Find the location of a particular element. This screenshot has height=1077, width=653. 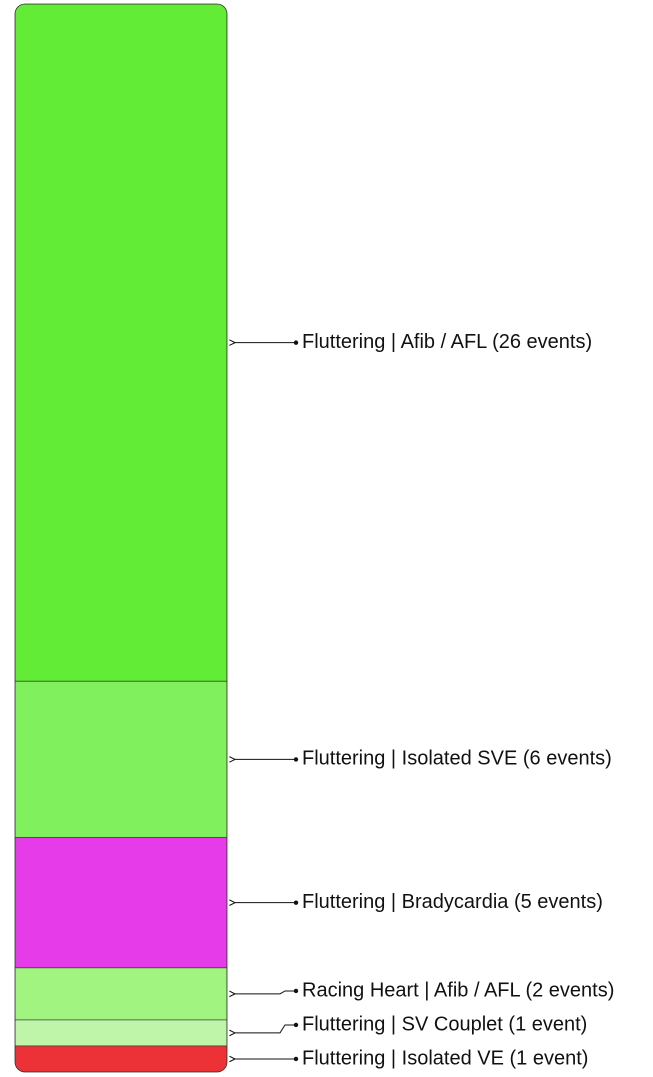

segment-label: Fluttering | Afib / AFL (26 events) is located at coordinates (447, 342).